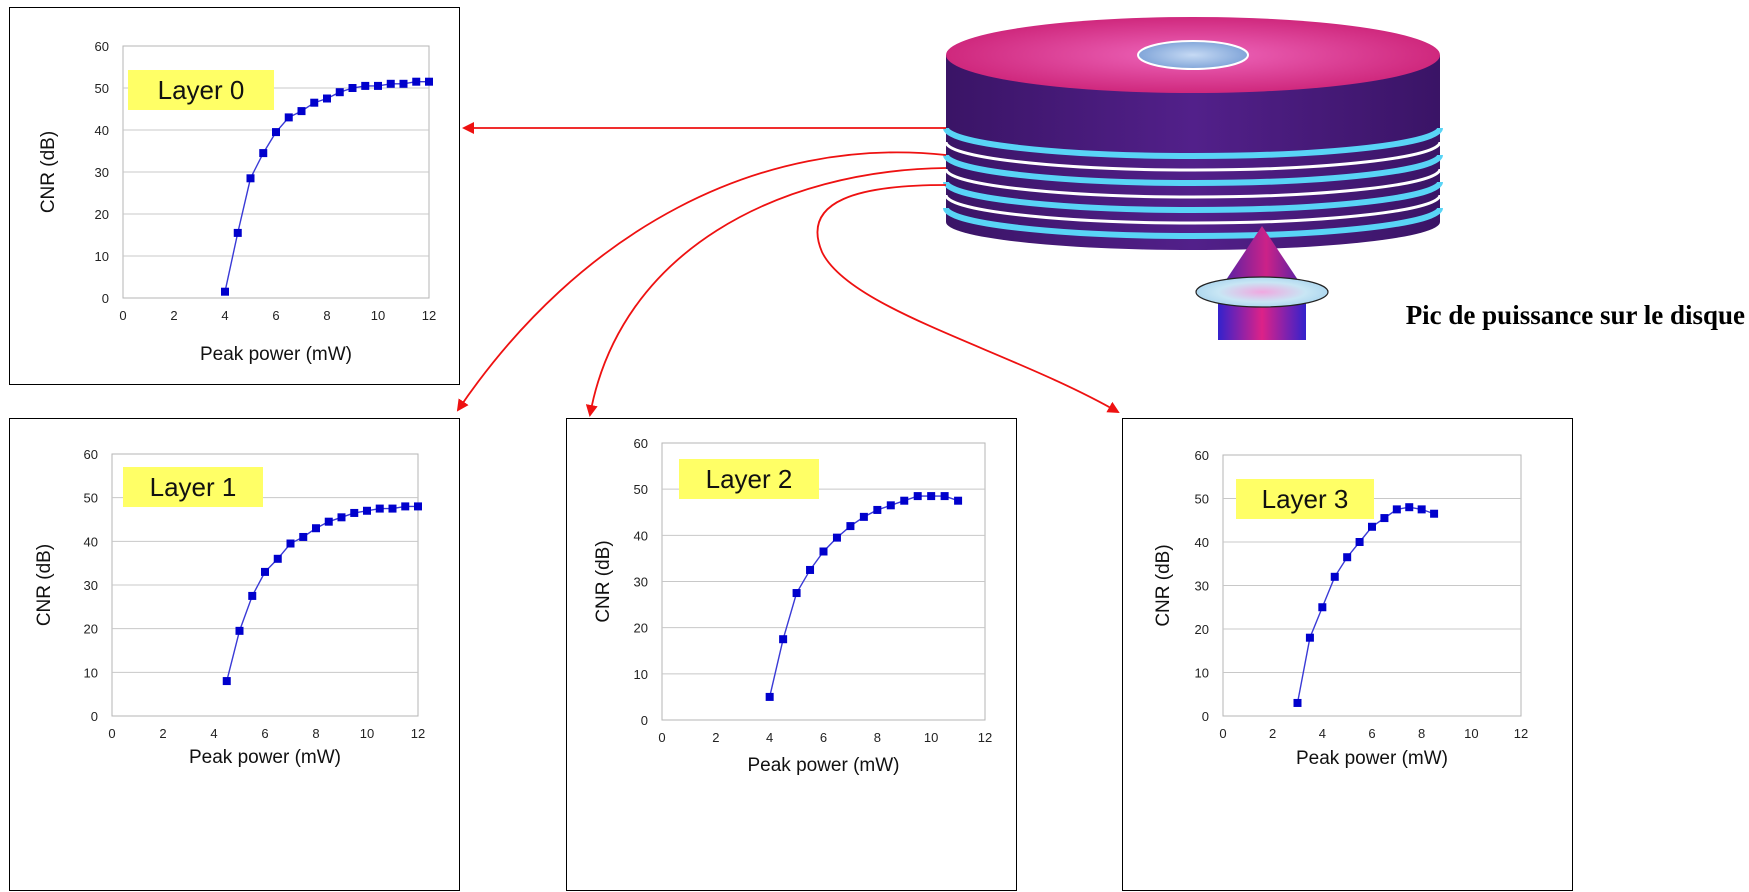 The image size is (1749, 892). What do you see at coordinates (173, 315) in the screenshot?
I see `x-tick-label-2: 2` at bounding box center [173, 315].